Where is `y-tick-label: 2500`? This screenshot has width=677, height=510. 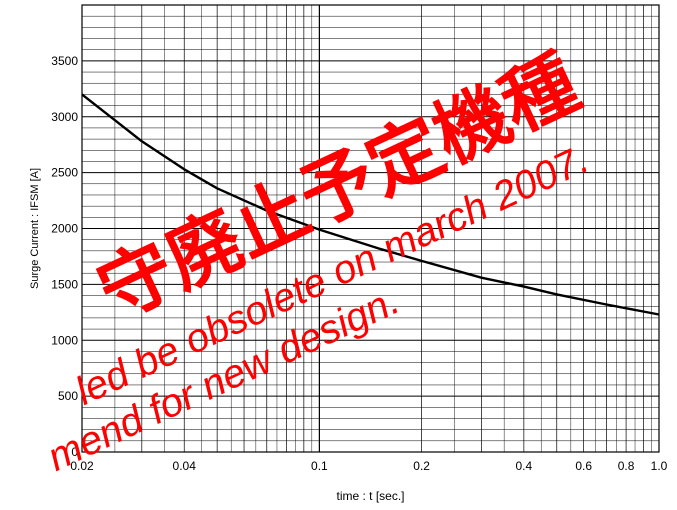 y-tick-label: 2500 is located at coordinates (64, 173).